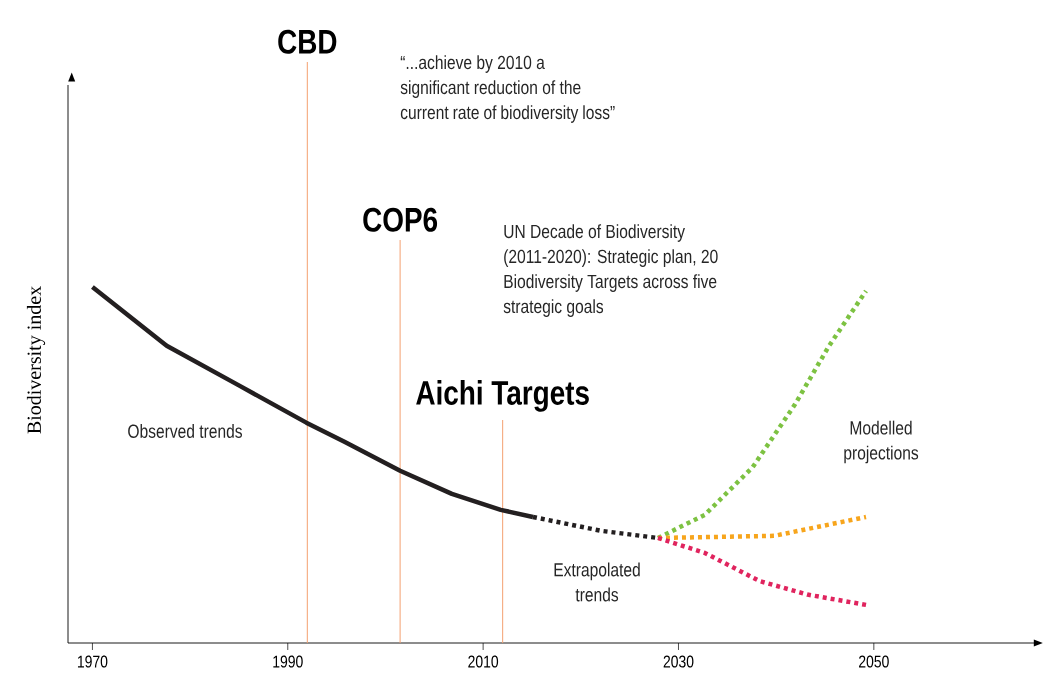  What do you see at coordinates (678, 661) in the screenshot?
I see `x-tick-label: 2030` at bounding box center [678, 661].